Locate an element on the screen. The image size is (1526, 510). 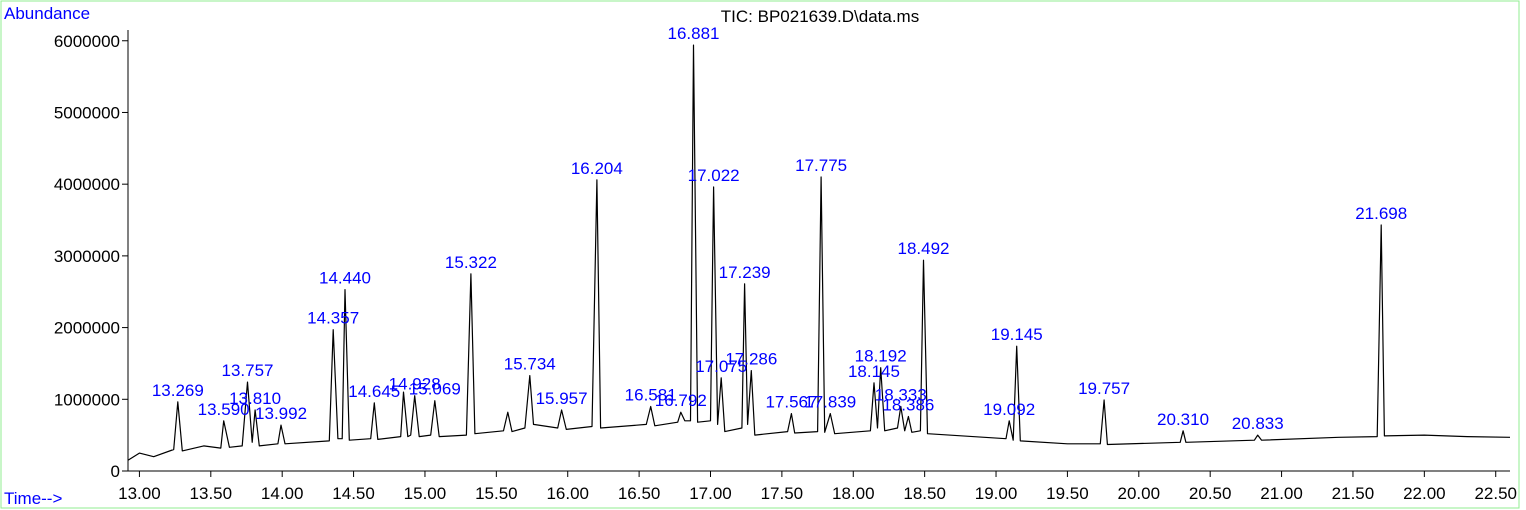
peak-label: 17.567 is located at coordinates (791, 402).